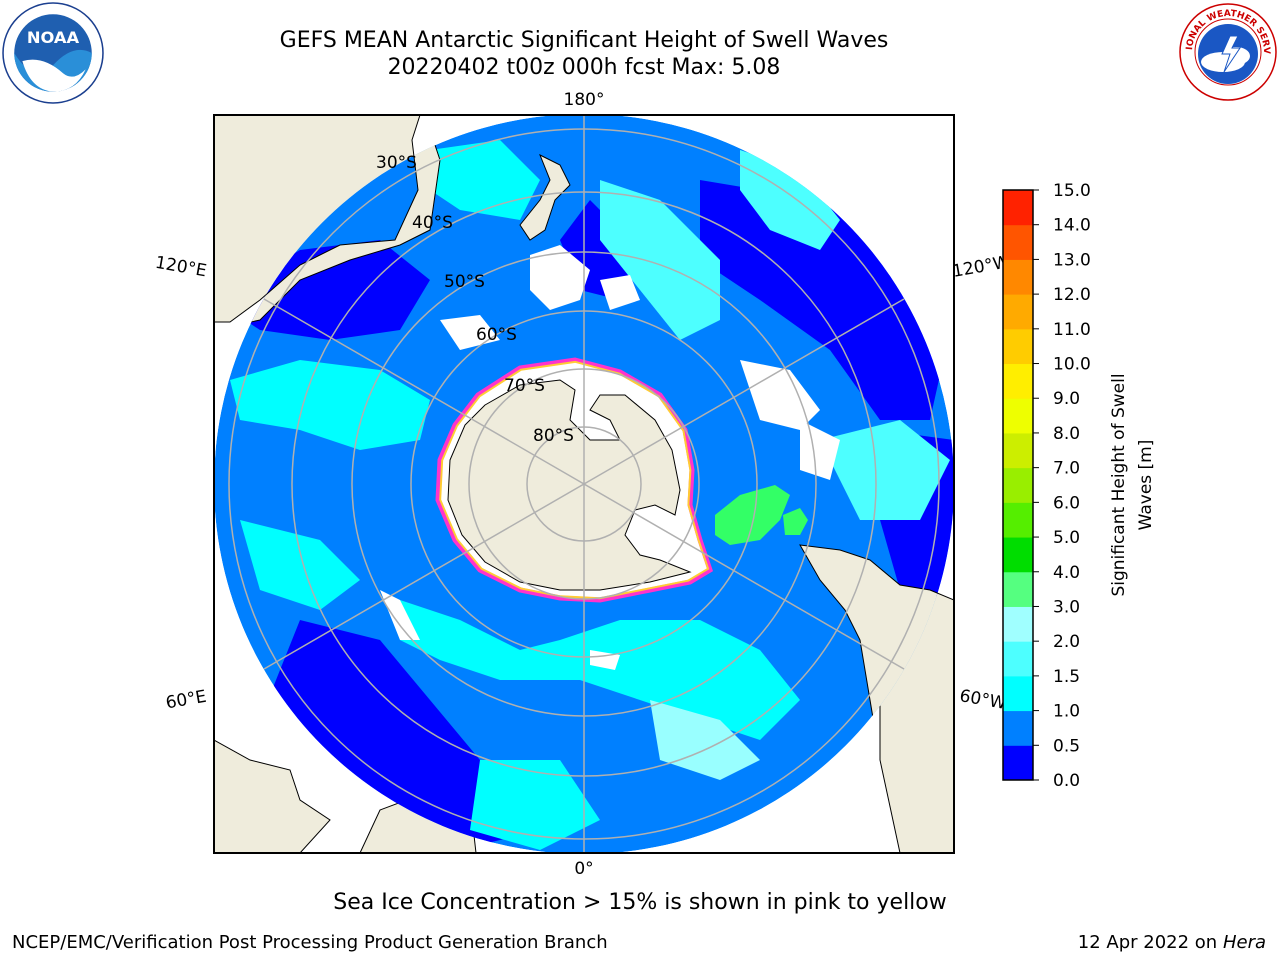  Describe the element at coordinates (181, 267) in the screenshot. I see `lon-label-120e: 120°E` at that location.